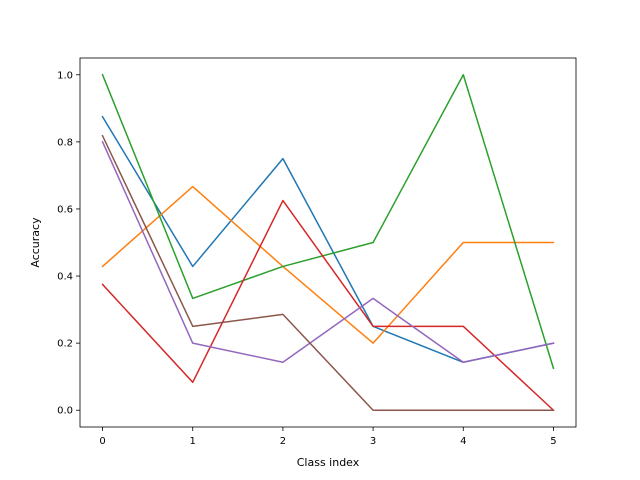  What do you see at coordinates (65, 209) in the screenshot?
I see `y-tick-label: 0.6` at bounding box center [65, 209].